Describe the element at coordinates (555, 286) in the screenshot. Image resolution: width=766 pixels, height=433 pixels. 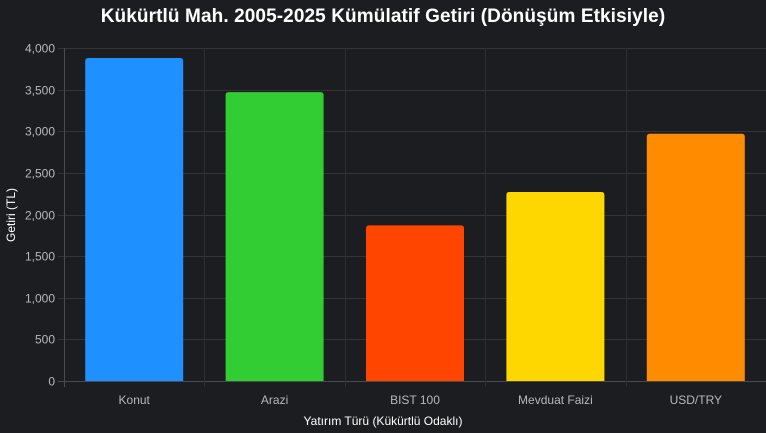
I see `bar-mevduat-faizi` at that location.